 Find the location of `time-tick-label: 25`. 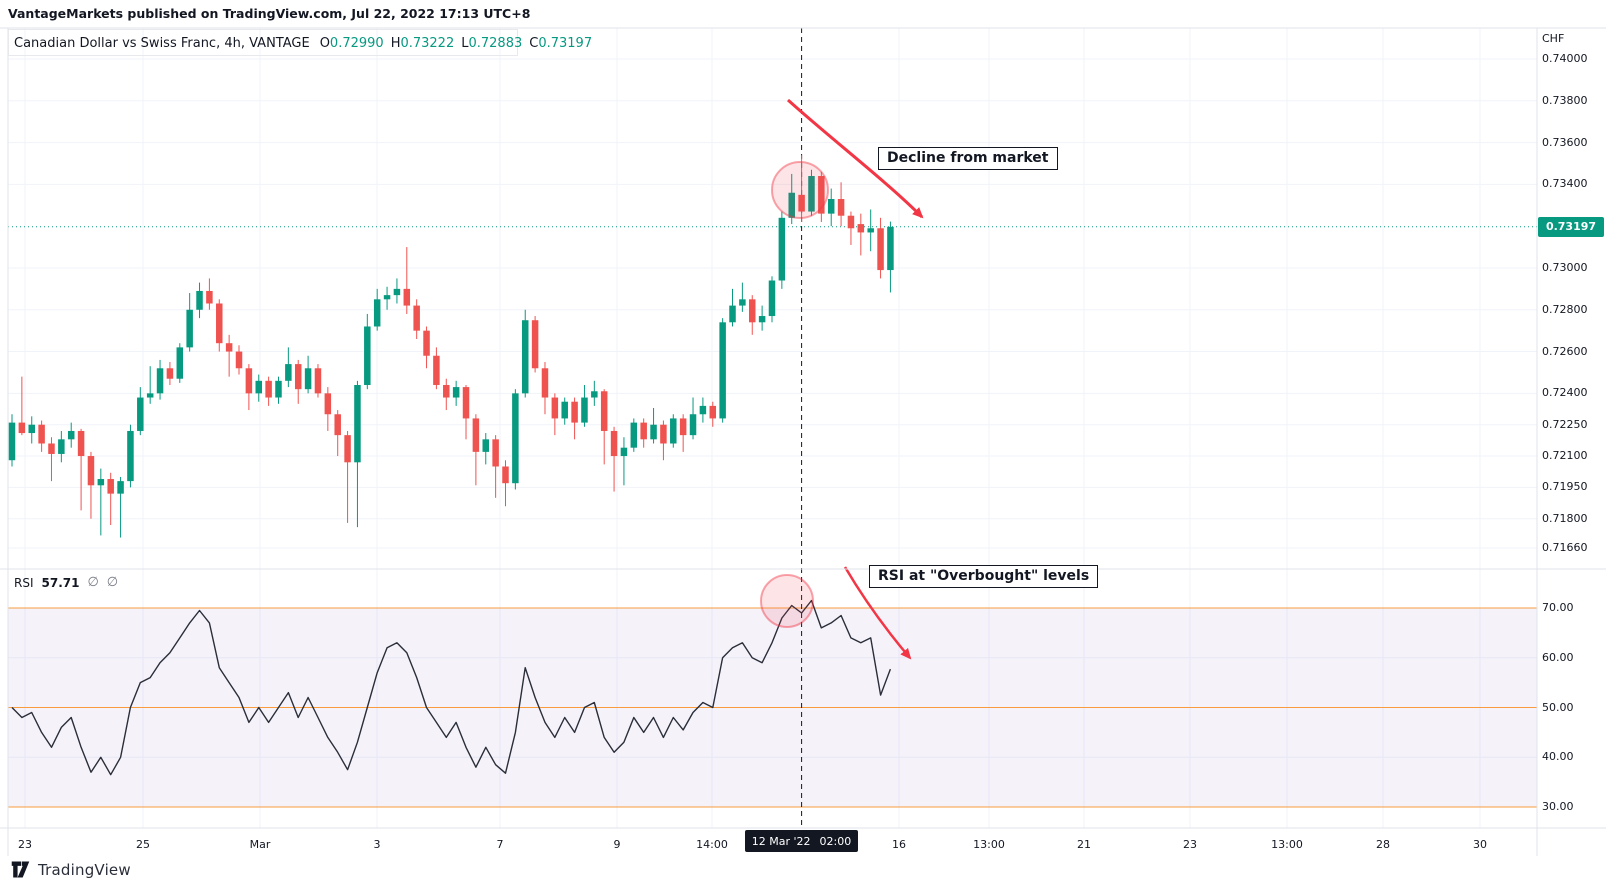

time-tick-label: 25 is located at coordinates (143, 844).